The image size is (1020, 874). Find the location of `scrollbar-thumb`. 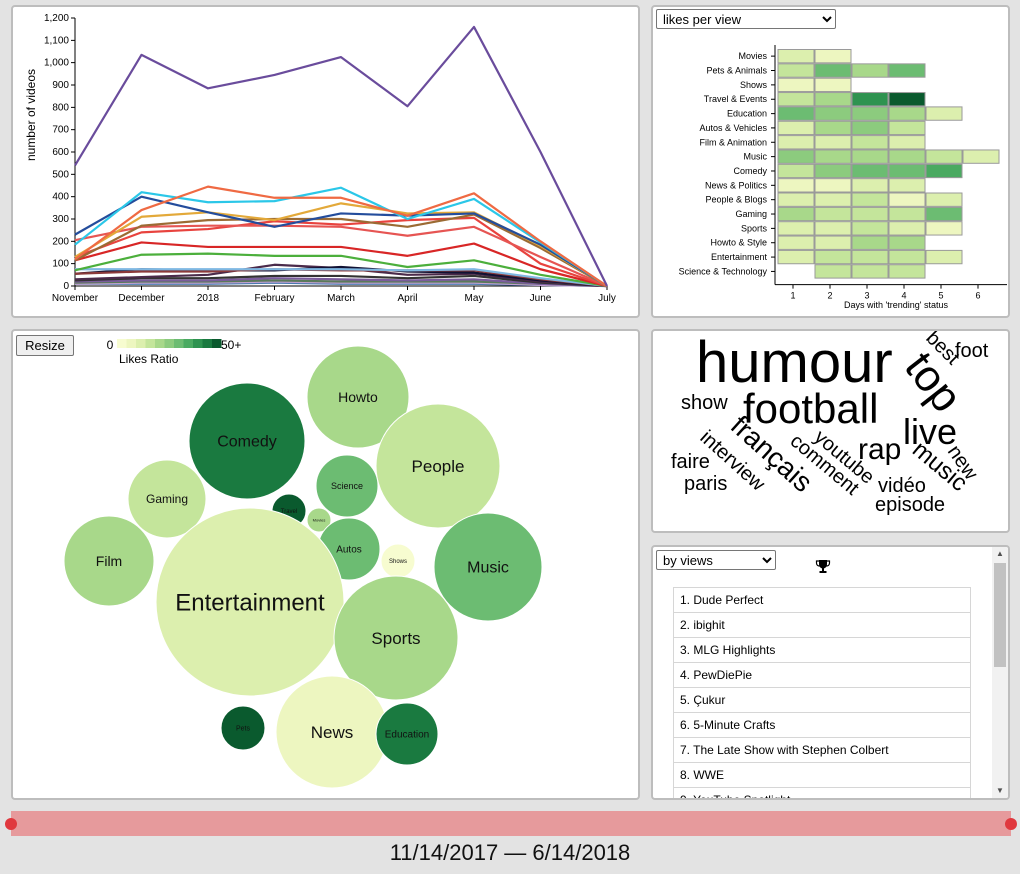

scrollbar-thumb is located at coordinates (1000, 615).